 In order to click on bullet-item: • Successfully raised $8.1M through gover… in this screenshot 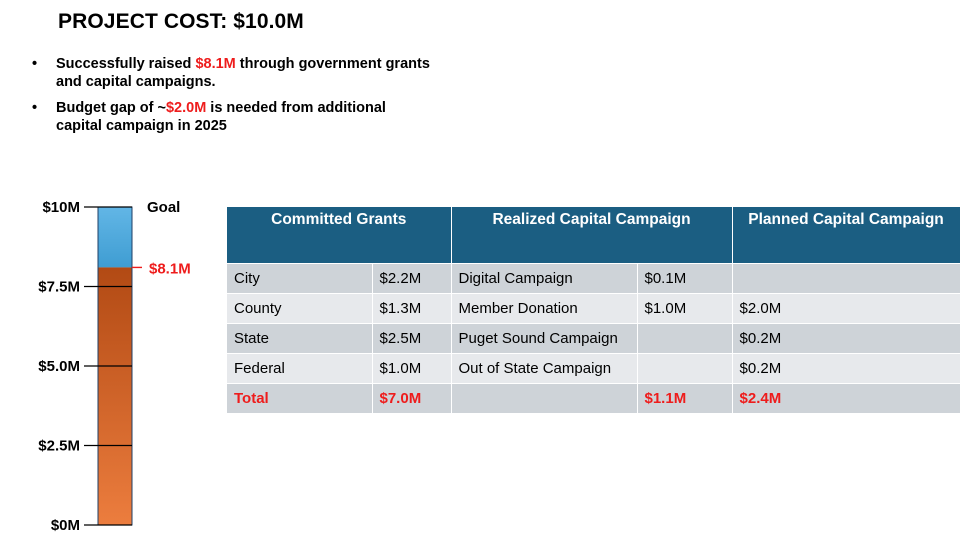, I will do `click(230, 73)`.